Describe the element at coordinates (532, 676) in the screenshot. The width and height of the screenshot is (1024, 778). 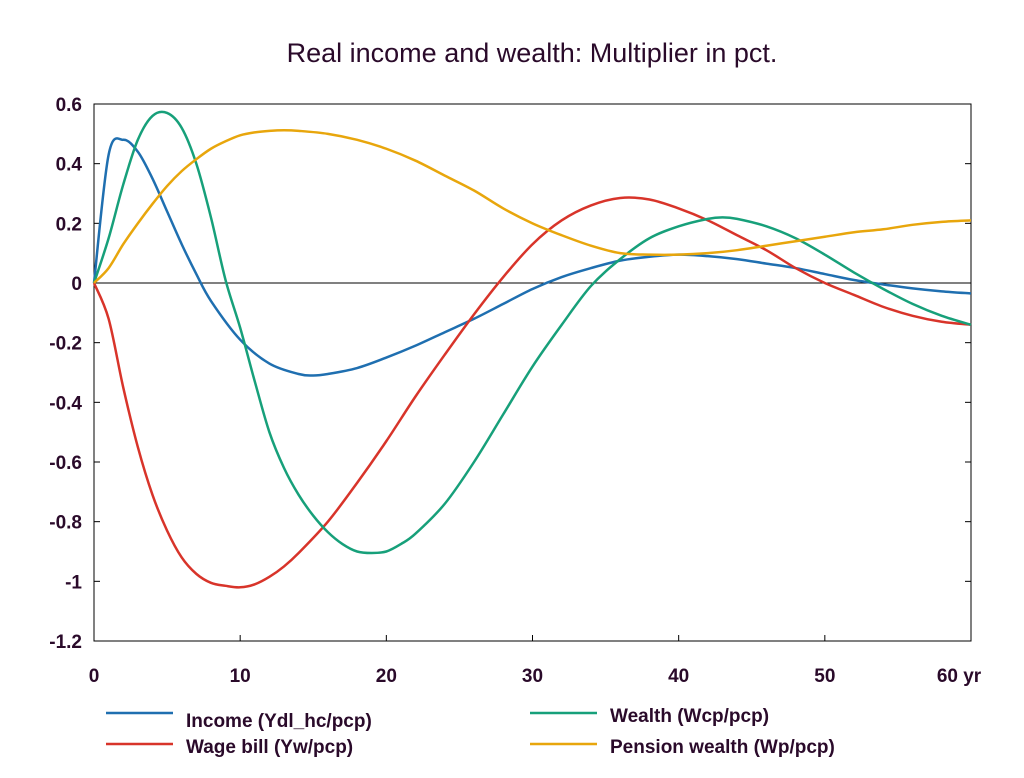
I see `x-tick-label: 30` at that location.